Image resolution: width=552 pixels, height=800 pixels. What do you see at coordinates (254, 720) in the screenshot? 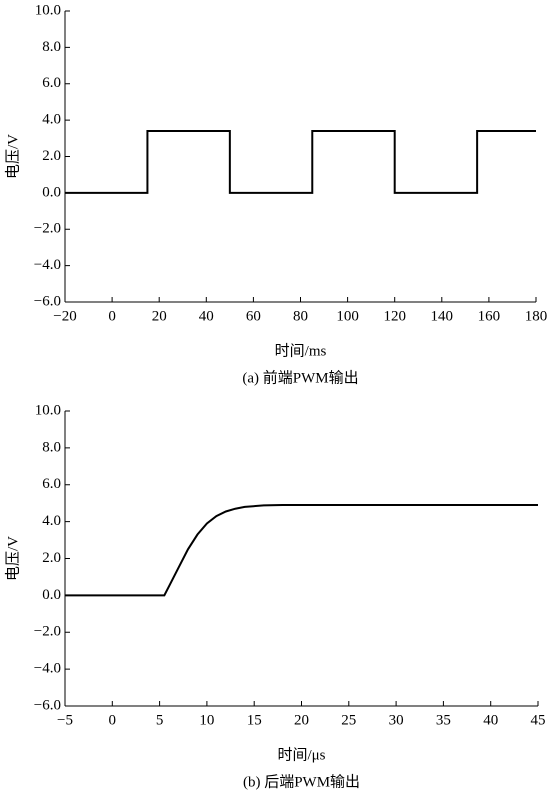
I see `x-tick-label: 15` at bounding box center [254, 720].